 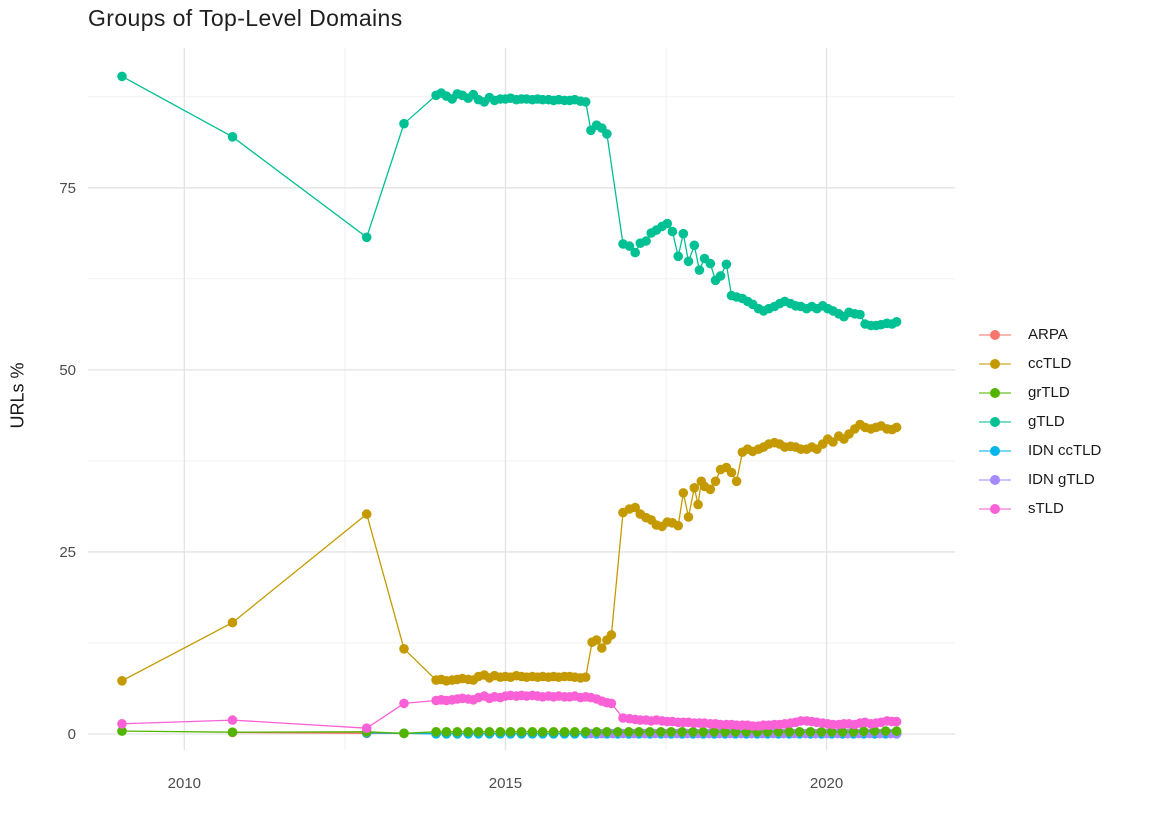 I want to click on legend-item-ARPA: ARPA, so click(x=1039, y=334).